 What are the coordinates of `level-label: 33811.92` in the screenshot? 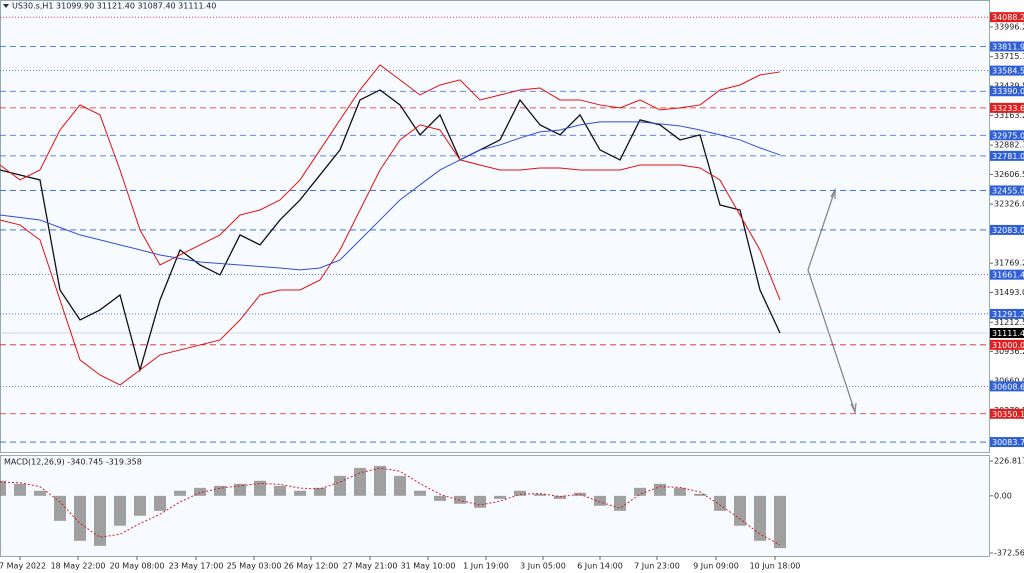 It's located at (1008, 46).